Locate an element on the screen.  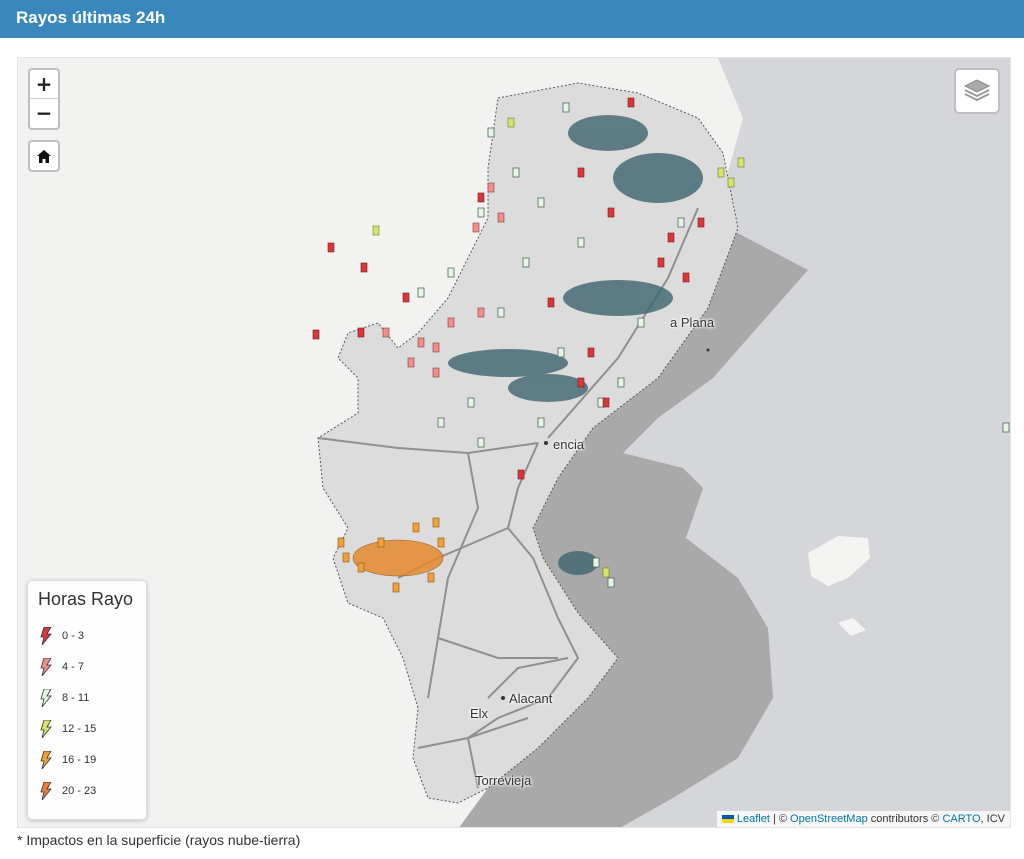
leaflet-link: Leaflet is located at coordinates (753, 819).